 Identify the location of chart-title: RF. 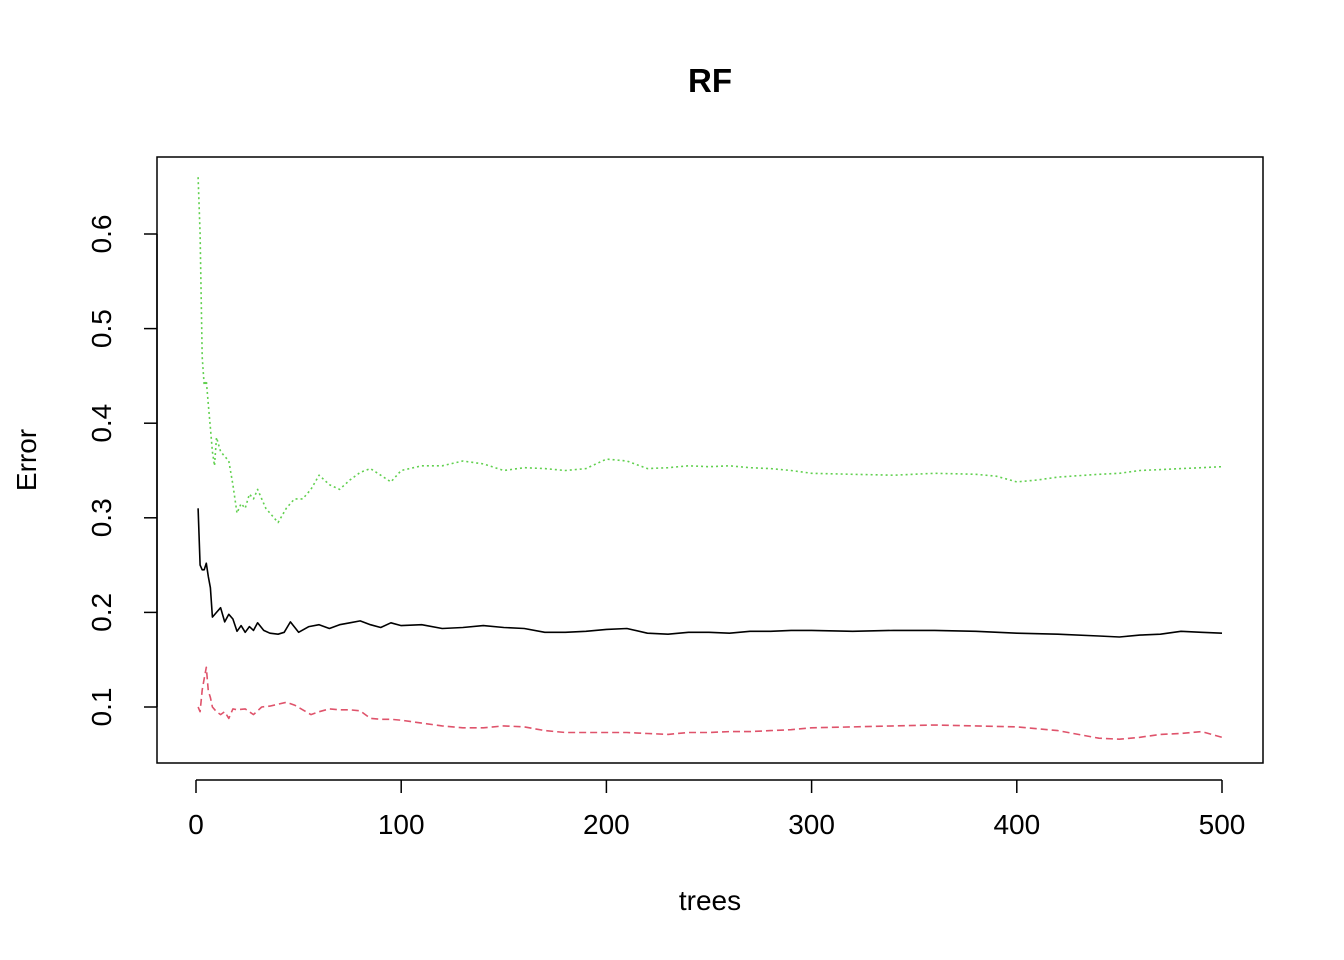
(710, 80).